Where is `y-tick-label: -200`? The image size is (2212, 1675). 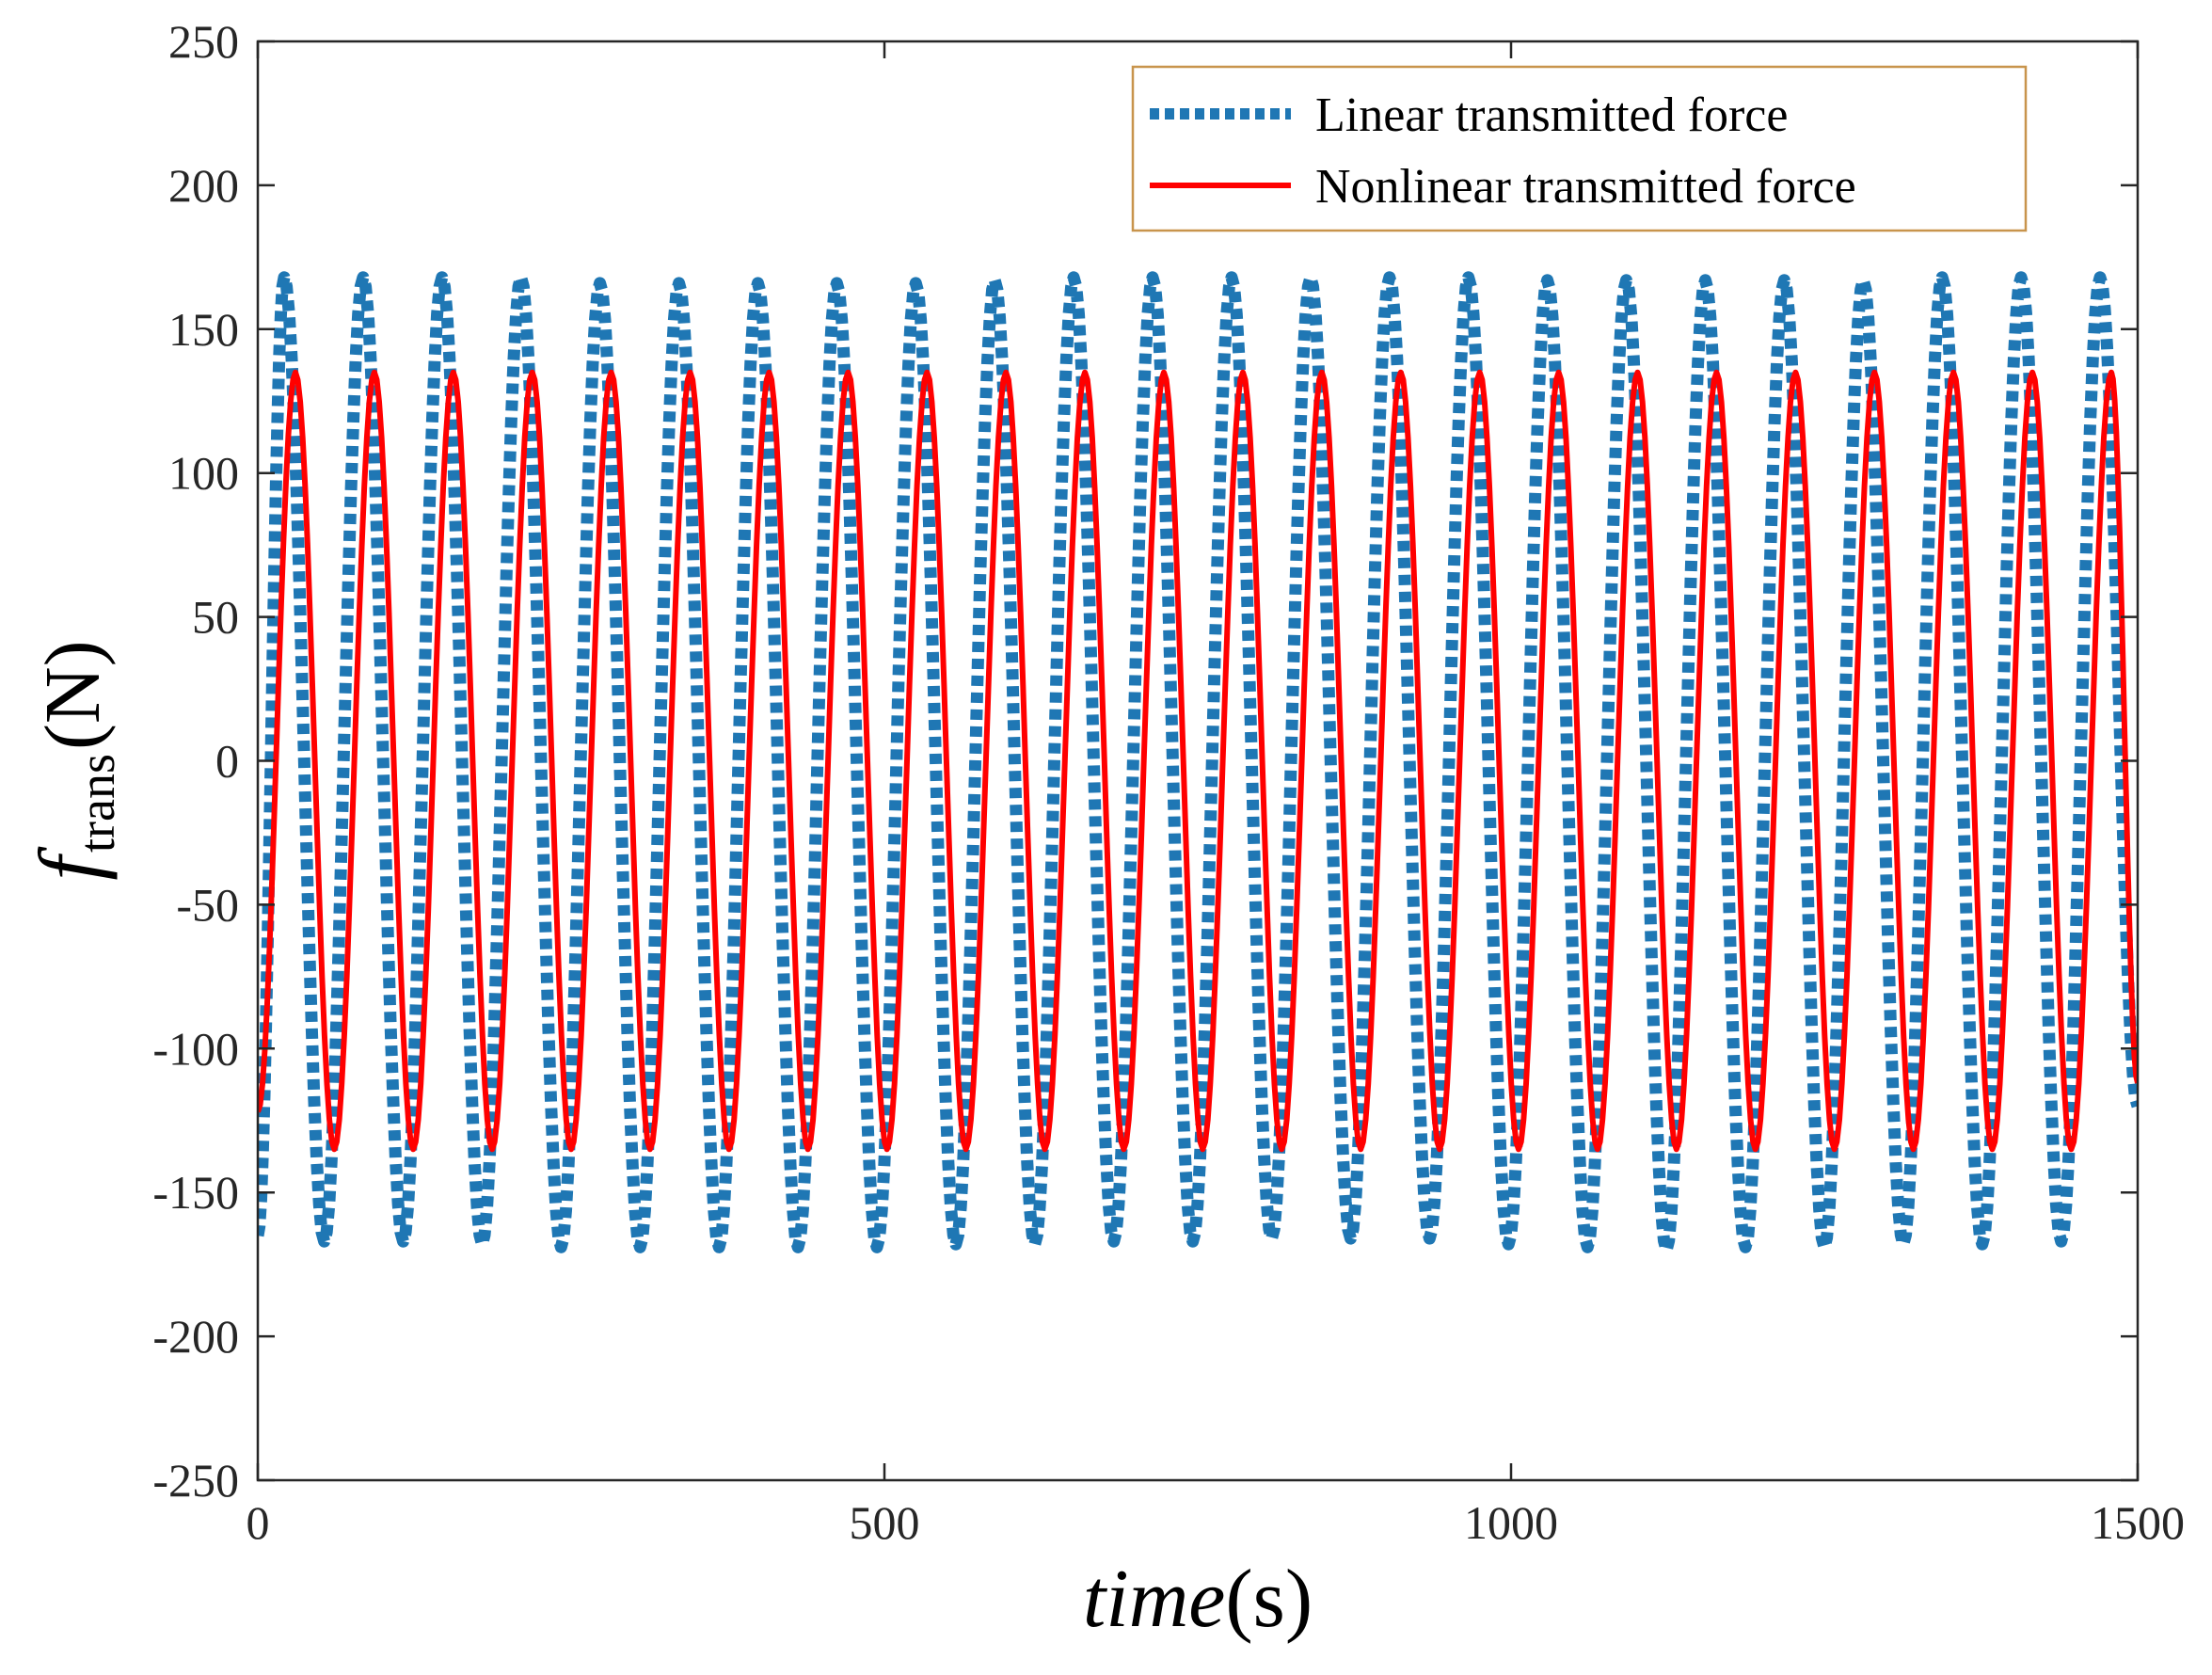
y-tick-label: -200 is located at coordinates (196, 1336).